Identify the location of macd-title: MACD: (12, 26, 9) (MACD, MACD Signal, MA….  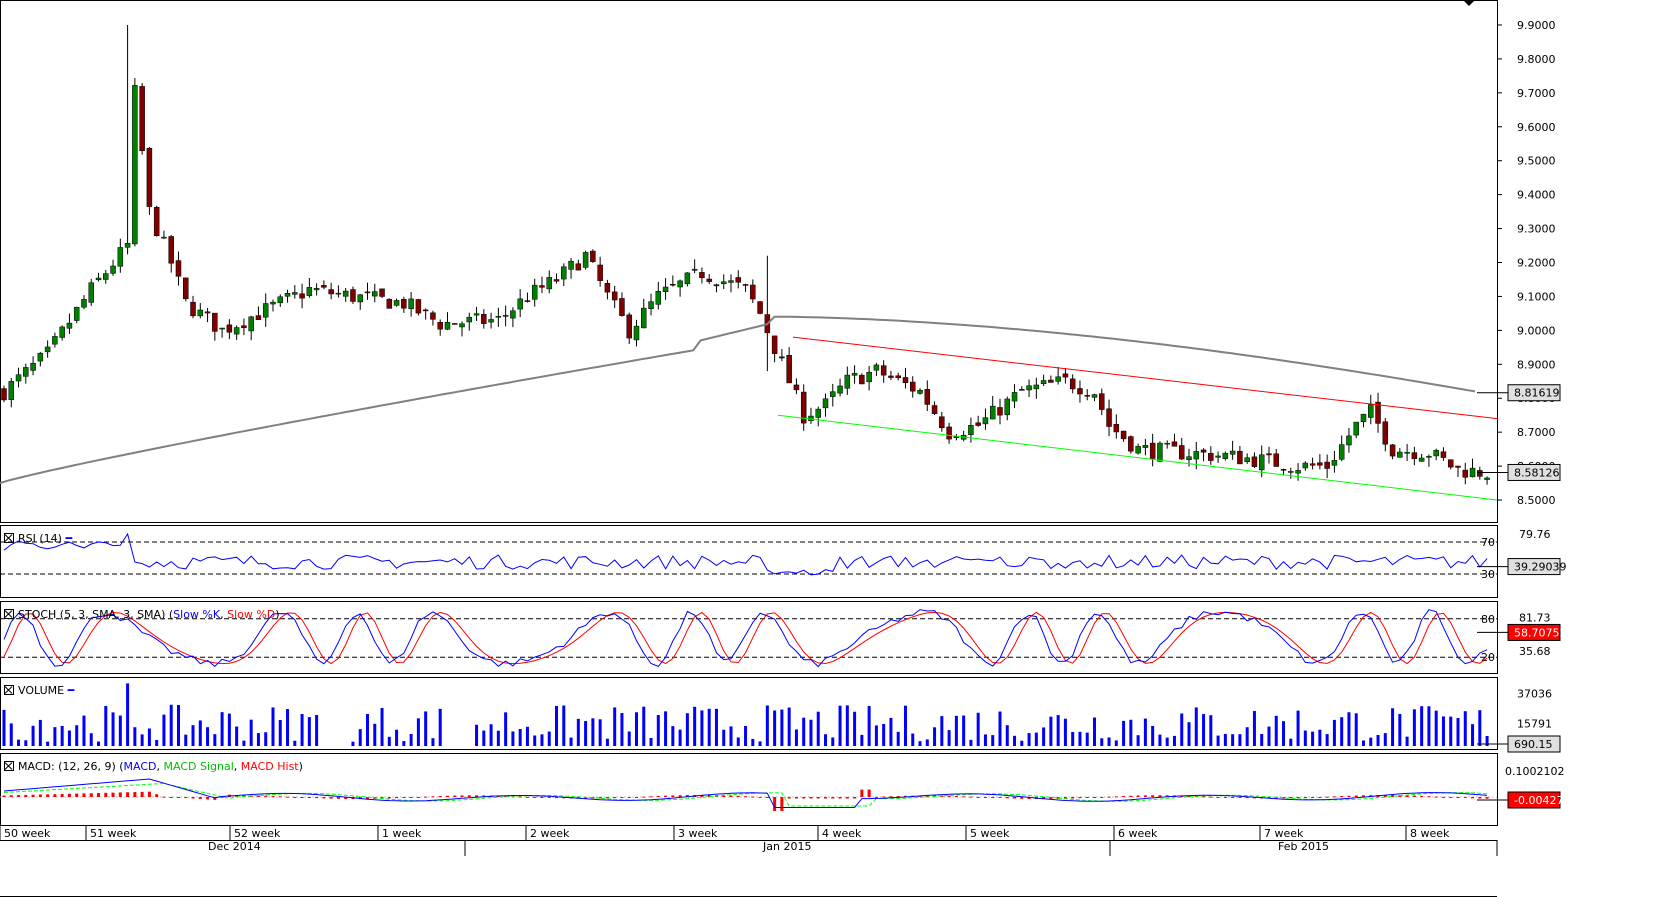
(153, 766).